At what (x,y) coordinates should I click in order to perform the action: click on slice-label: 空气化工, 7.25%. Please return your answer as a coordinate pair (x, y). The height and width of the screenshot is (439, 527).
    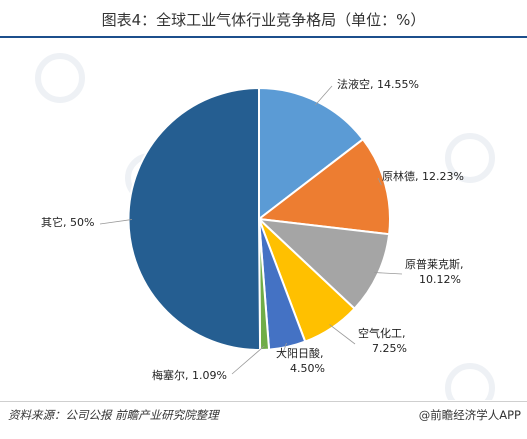
    Looking at the image, I should click on (382, 340).